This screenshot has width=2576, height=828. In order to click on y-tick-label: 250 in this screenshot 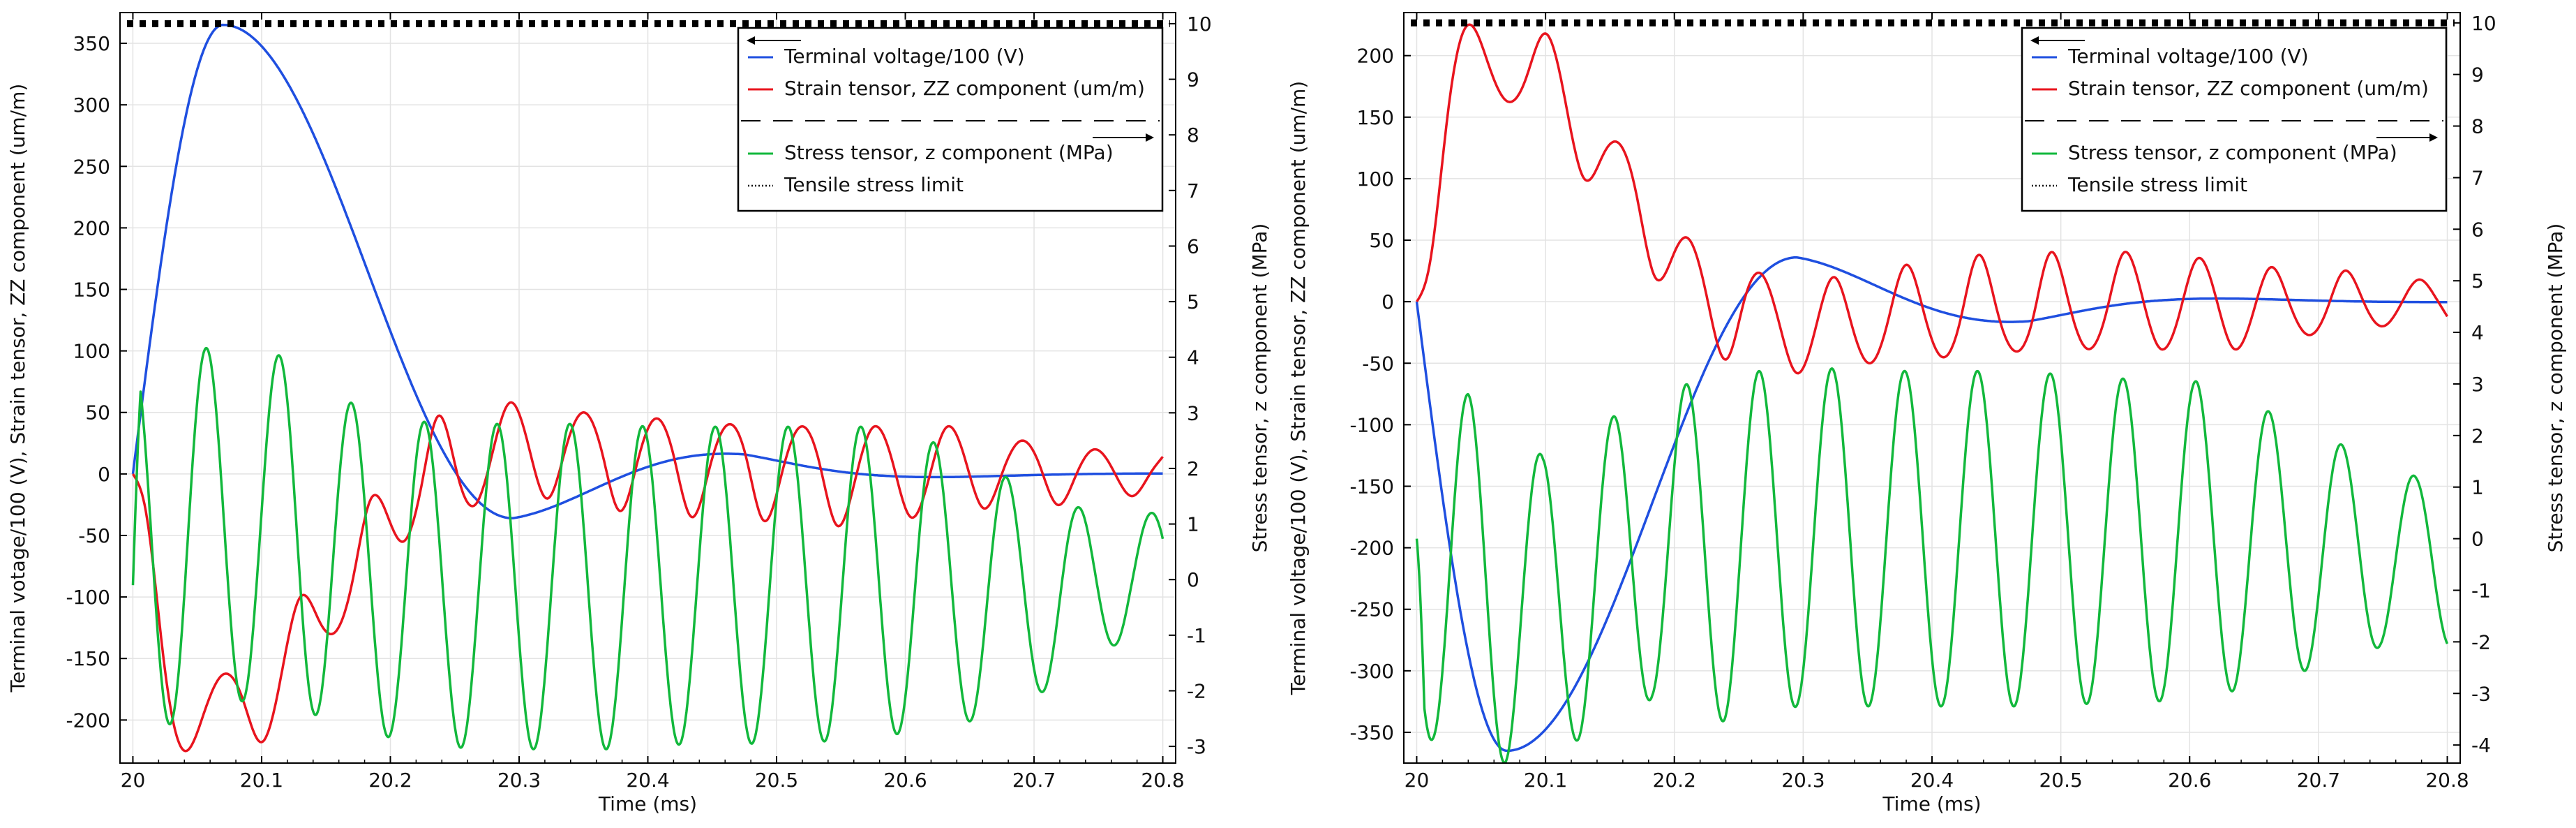, I will do `click(91, 166)`.